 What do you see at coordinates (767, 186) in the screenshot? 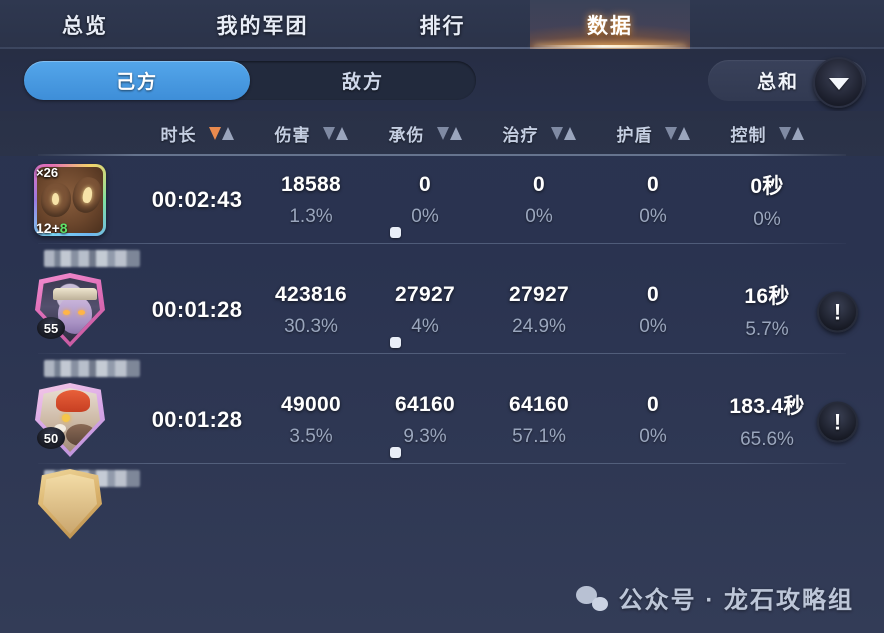
I see `cell-value: 0秒` at bounding box center [767, 186].